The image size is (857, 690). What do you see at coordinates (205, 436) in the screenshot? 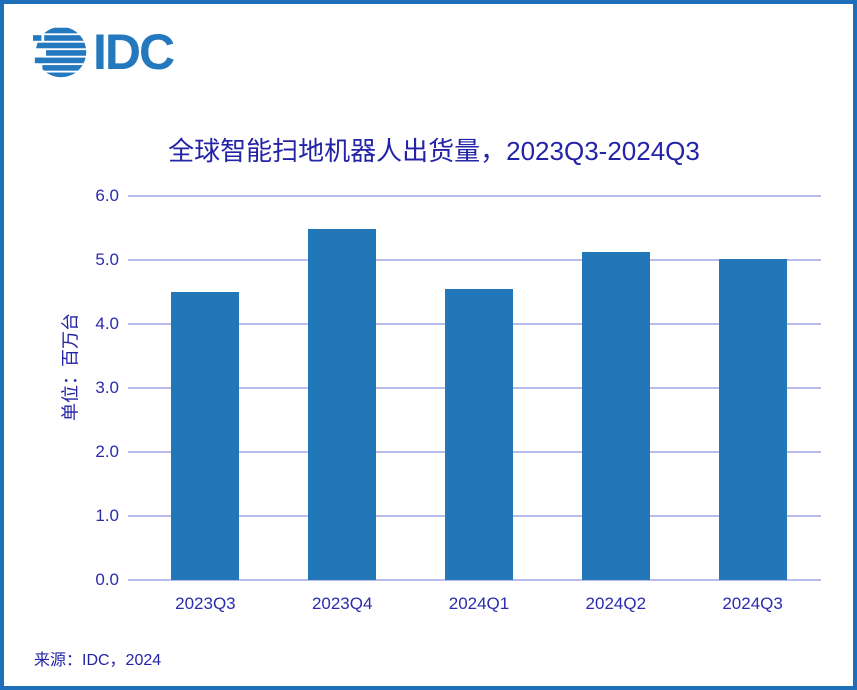
I see `bar-2023Q3` at bounding box center [205, 436].